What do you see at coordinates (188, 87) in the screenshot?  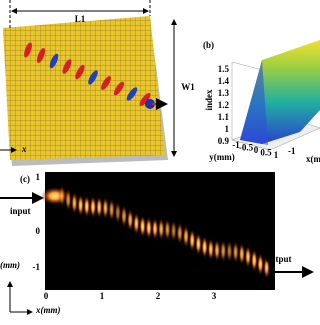 I see `width-label: W1` at bounding box center [188, 87].